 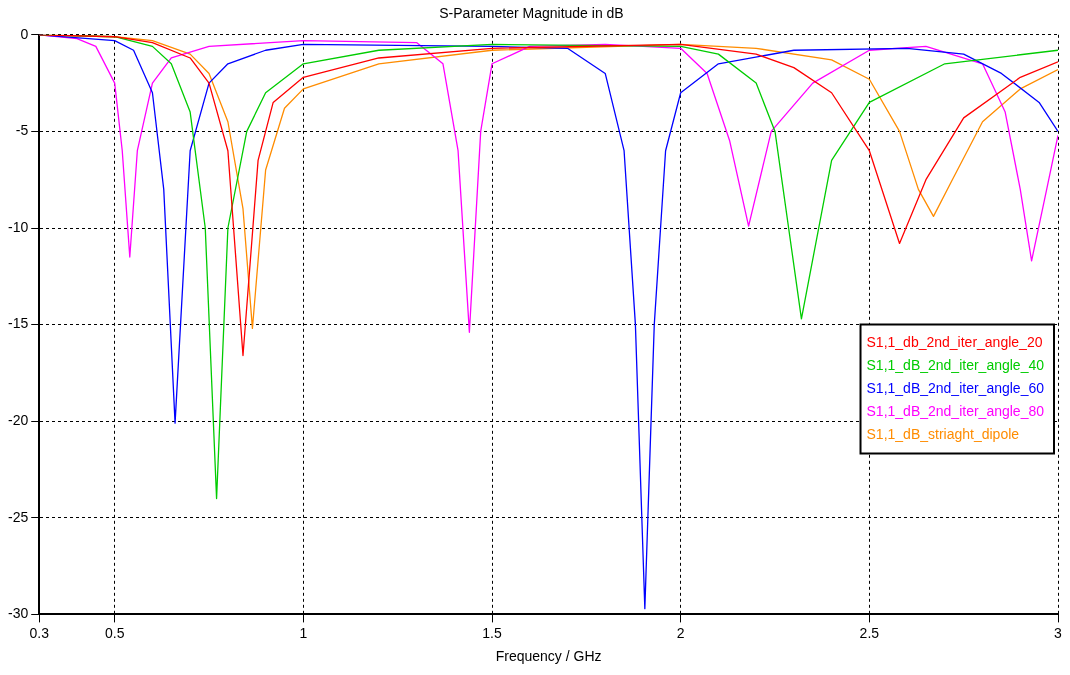 What do you see at coordinates (680, 632) in the screenshot?
I see `x-tick-label: 2` at bounding box center [680, 632].